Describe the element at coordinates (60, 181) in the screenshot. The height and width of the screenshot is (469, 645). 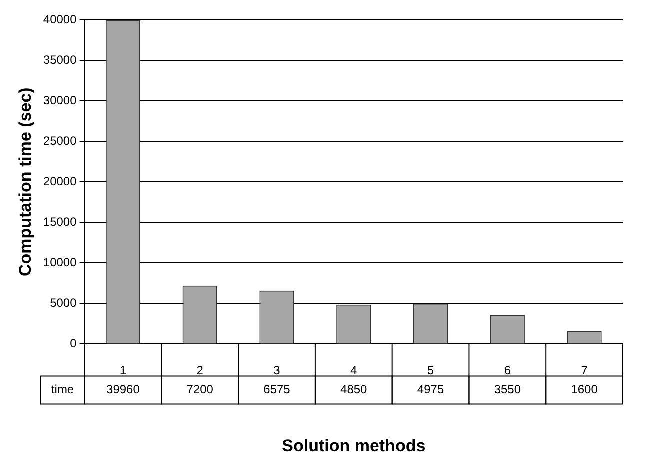
I see `y-tick-label: 20000` at that location.